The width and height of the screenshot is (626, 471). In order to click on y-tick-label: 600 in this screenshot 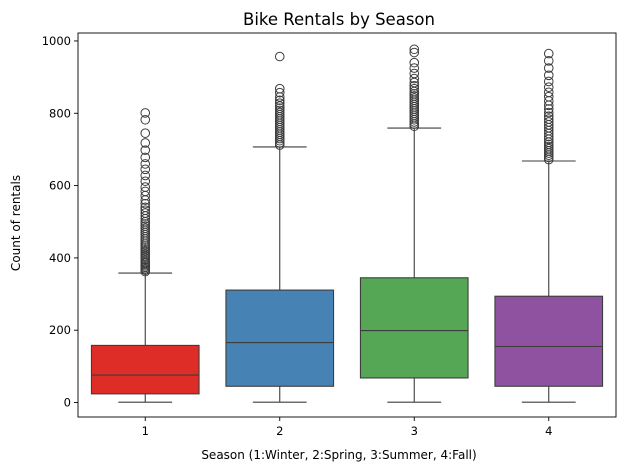, I will do `click(60, 186)`.